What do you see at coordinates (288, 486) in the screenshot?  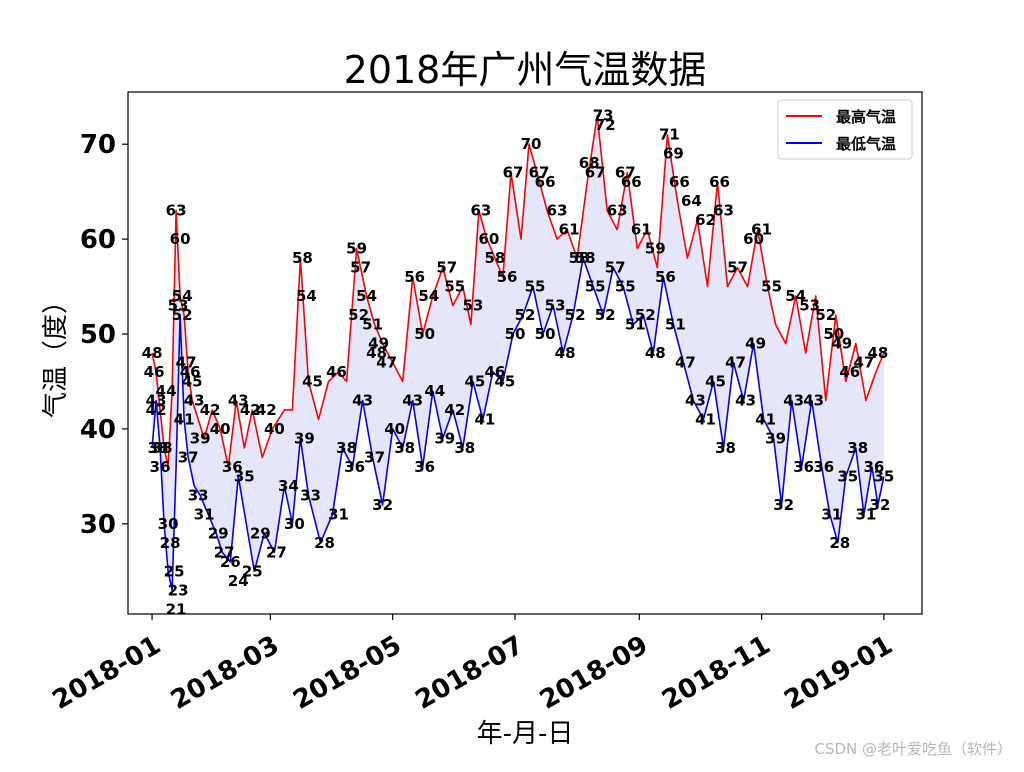 I see `data-label: 34` at bounding box center [288, 486].